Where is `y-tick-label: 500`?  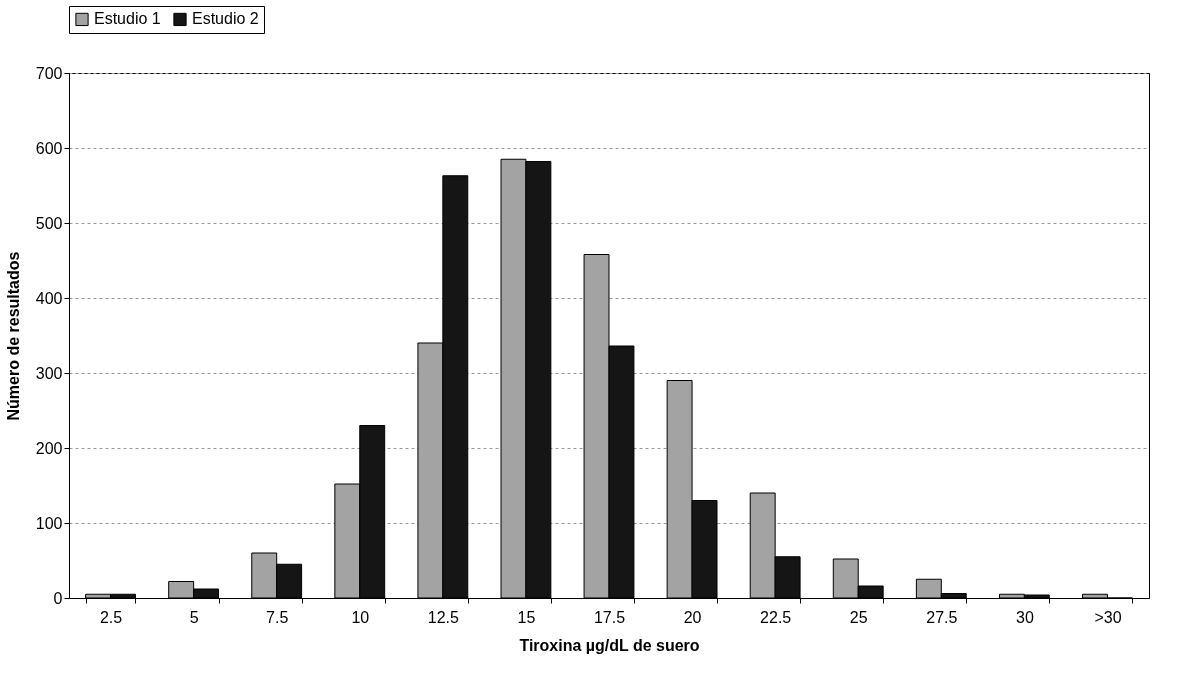
y-tick-label: 500 is located at coordinates (49, 223).